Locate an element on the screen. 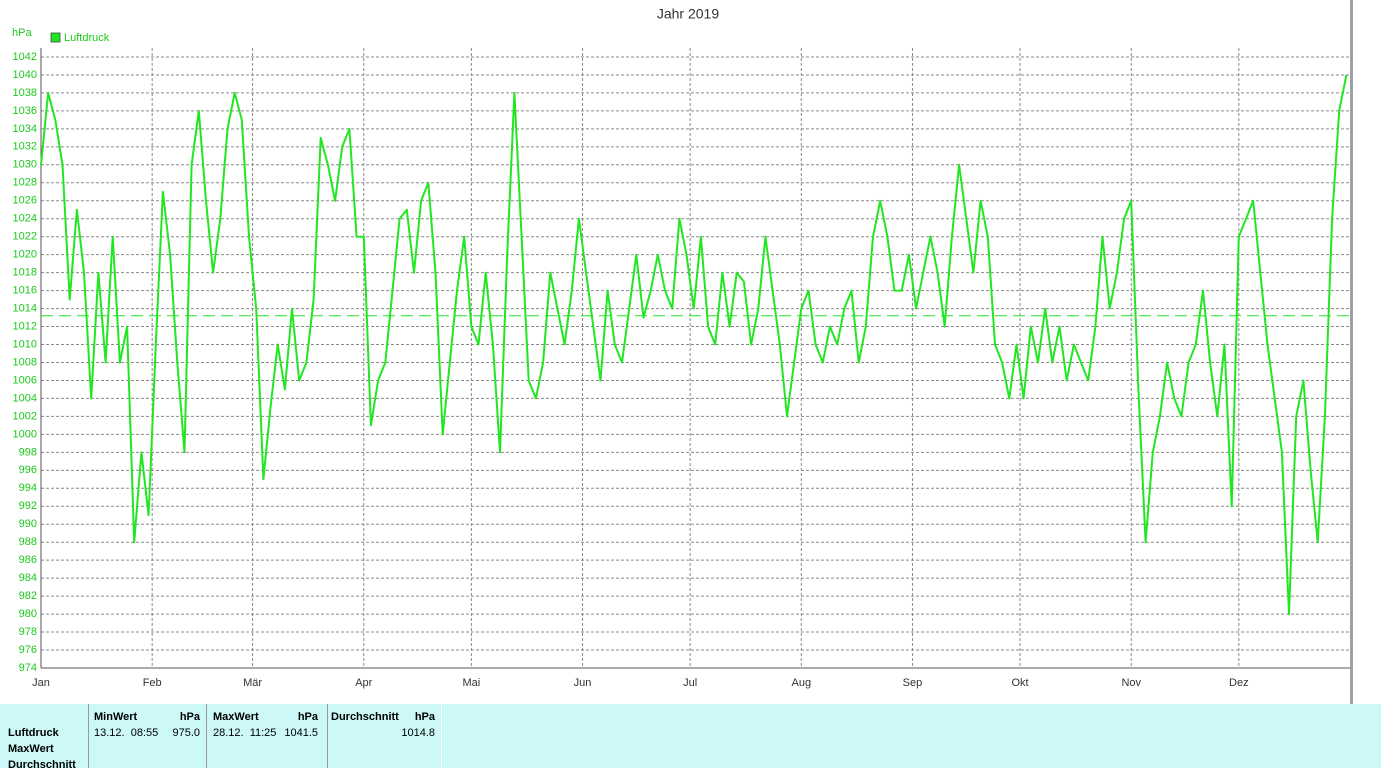 This screenshot has width=1381, height=776. y-tick-label: 1012 is located at coordinates (25, 326).